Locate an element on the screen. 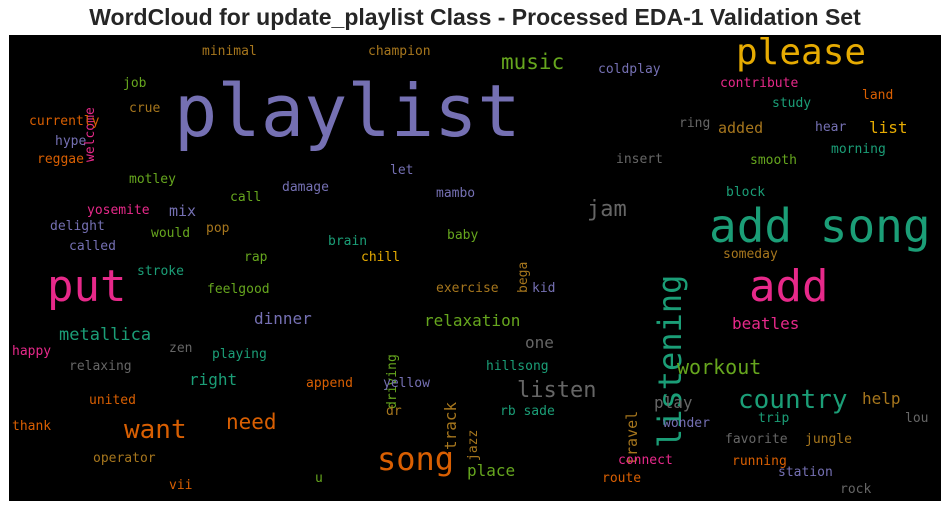 The height and width of the screenshot is (511, 950). word-trip: trip is located at coordinates (774, 418).